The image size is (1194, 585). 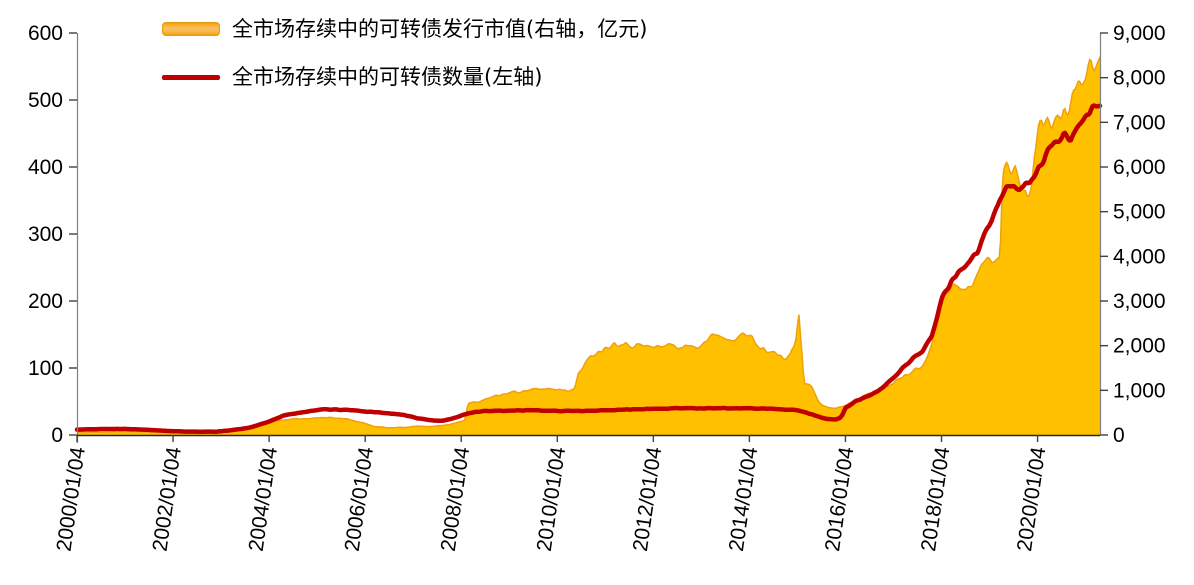 I want to click on left-axis-tick-label: 500, so click(x=45, y=100).